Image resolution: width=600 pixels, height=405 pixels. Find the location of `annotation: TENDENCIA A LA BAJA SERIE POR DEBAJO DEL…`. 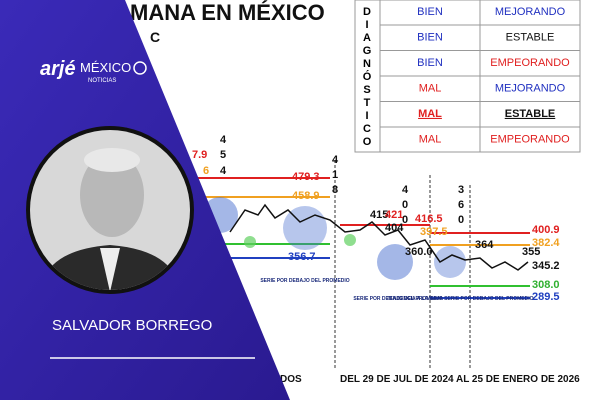

annotation: TENDENCIA A LA BAJA SERIE POR DEBAJO DEL… is located at coordinates (459, 299).